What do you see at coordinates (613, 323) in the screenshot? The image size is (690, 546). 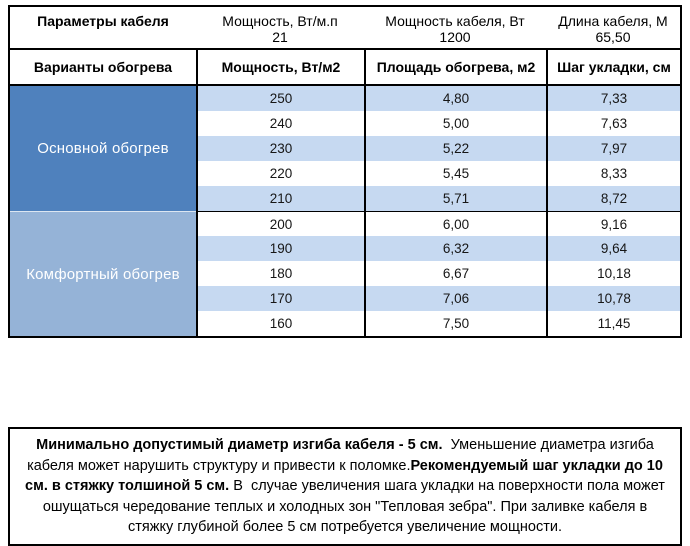 I see `table-cell: 11,45` at bounding box center [613, 323].